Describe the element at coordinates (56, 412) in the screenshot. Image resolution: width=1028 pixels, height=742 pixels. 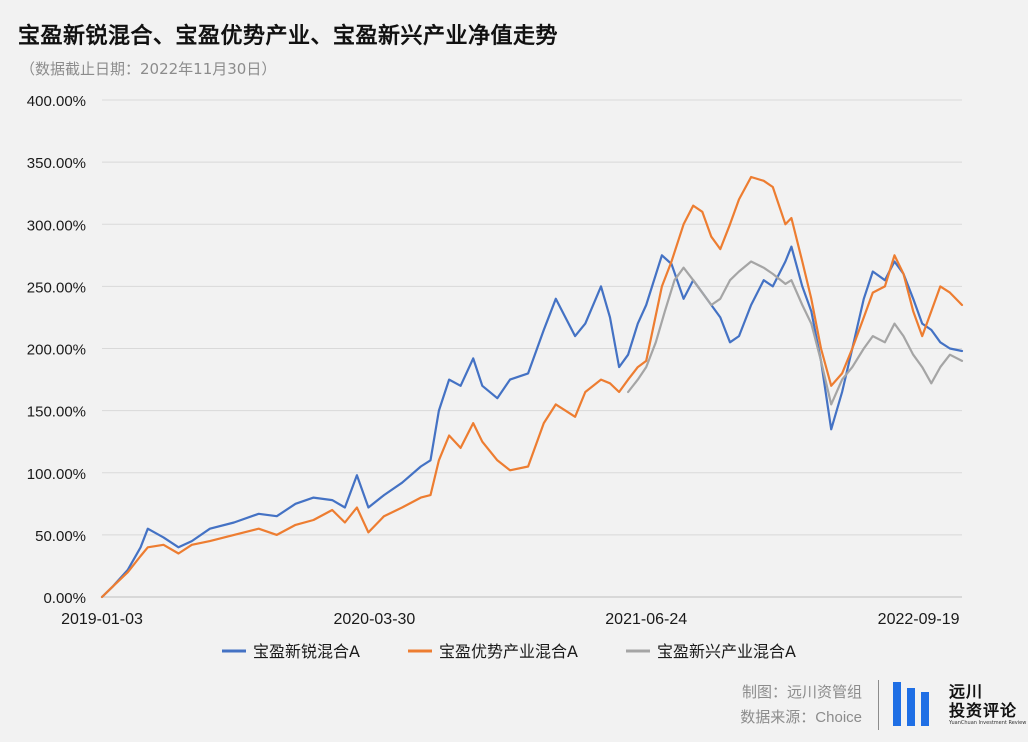
I see `y-tick-label: 150.00%` at that location.